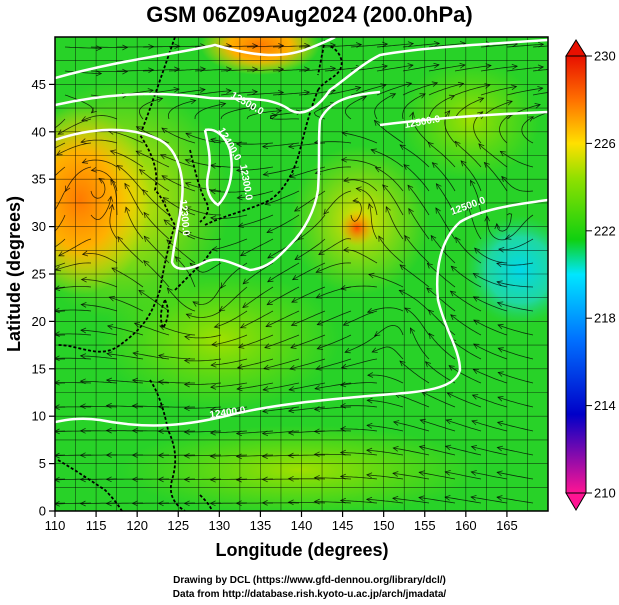 This screenshot has width=619, height=605. Describe the element at coordinates (357, 228) in the screenshot. I see `warm-core-east` at that location.